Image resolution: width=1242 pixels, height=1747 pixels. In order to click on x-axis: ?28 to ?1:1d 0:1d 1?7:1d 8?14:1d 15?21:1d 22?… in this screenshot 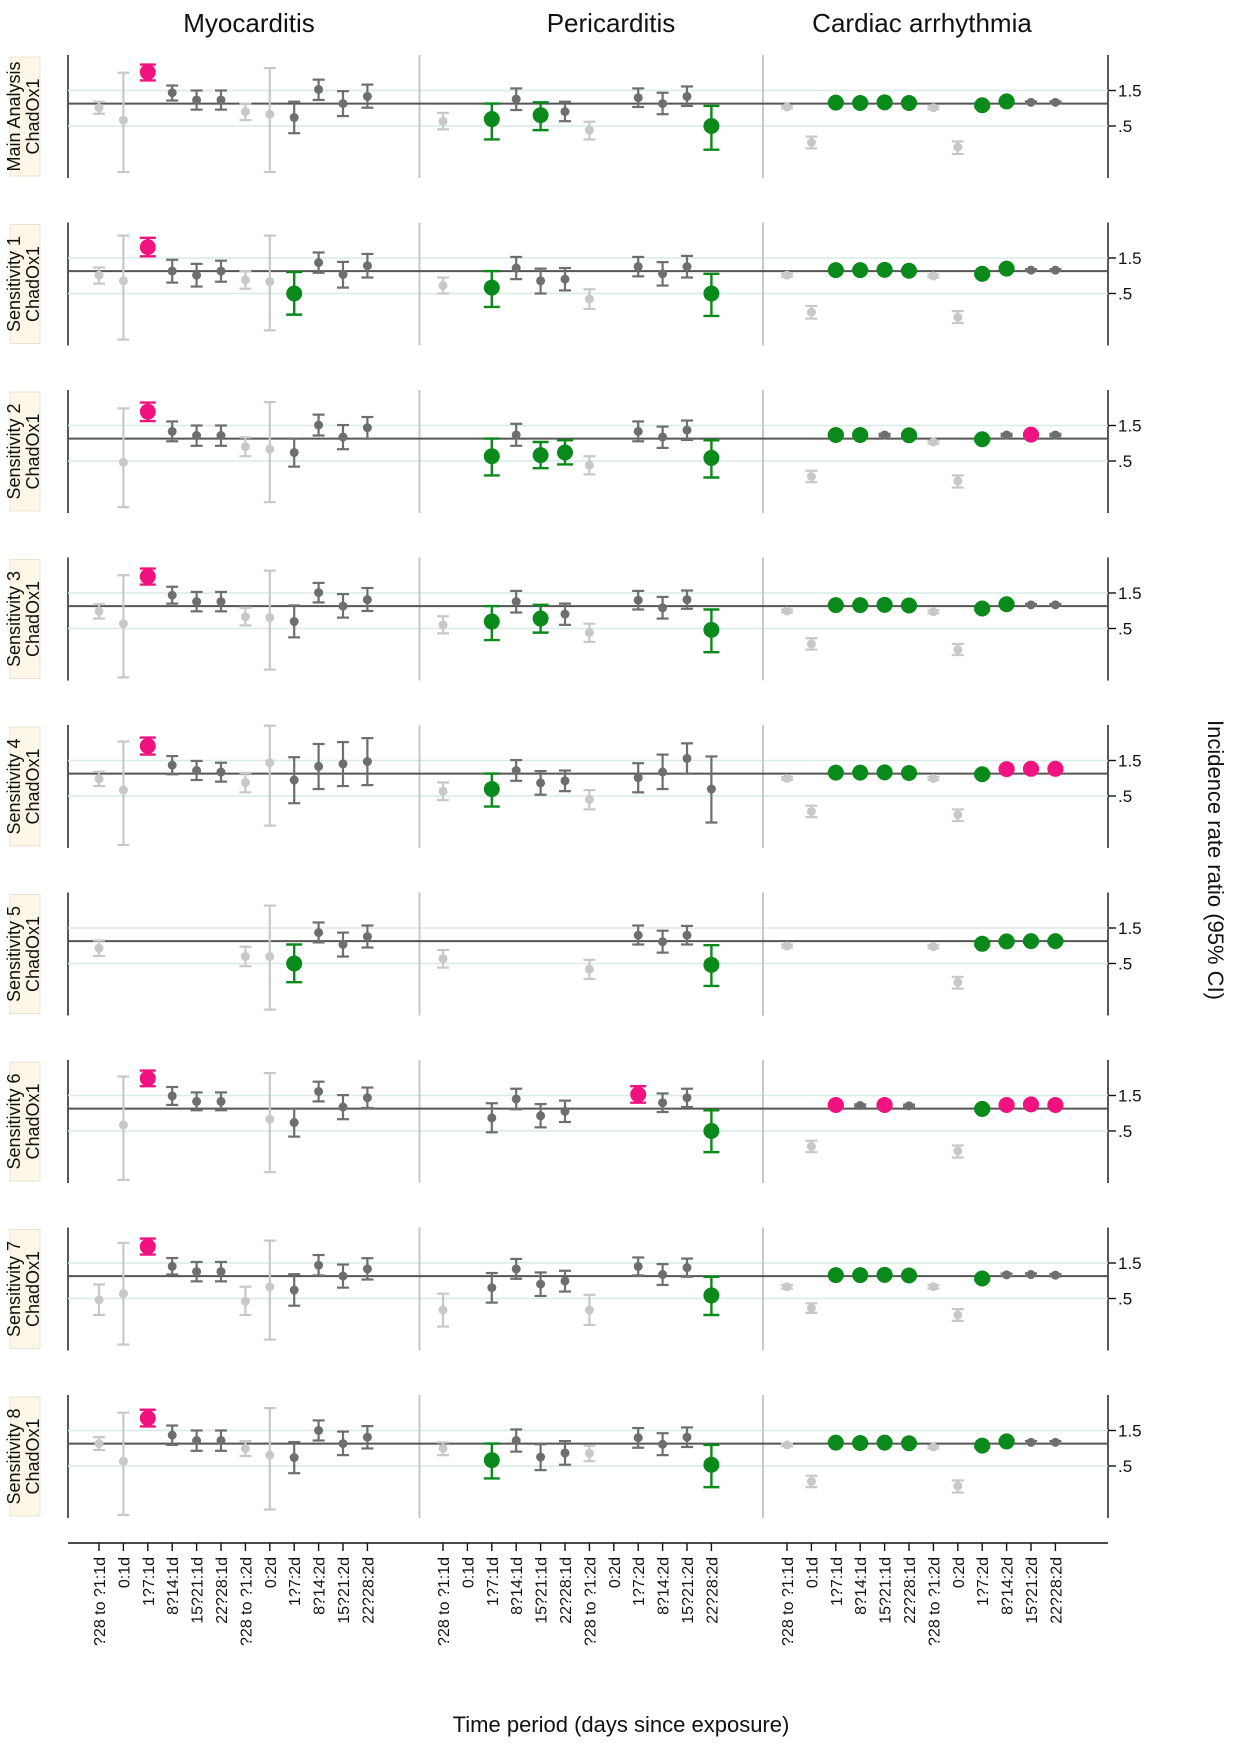, I will do `click(588, 1594)`.